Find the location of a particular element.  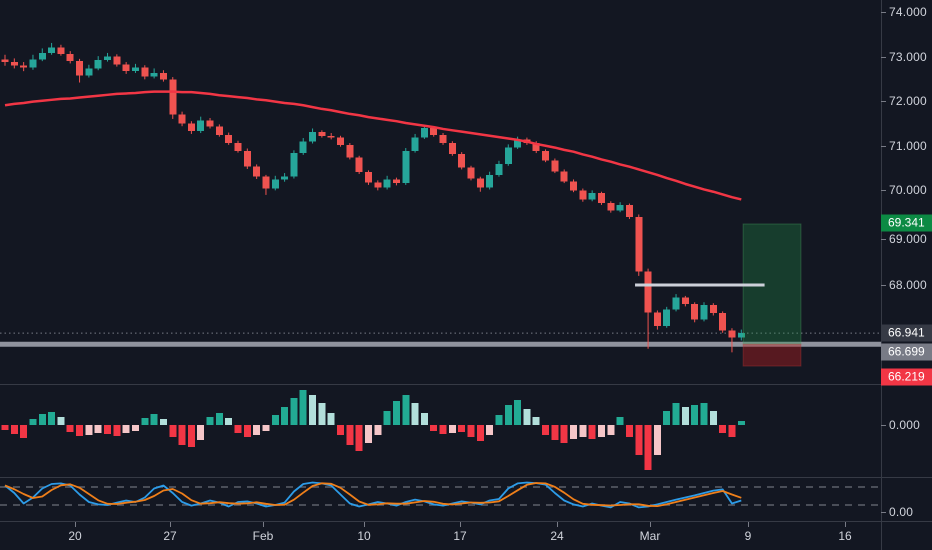

macd-histogram is located at coordinates (373, 430).